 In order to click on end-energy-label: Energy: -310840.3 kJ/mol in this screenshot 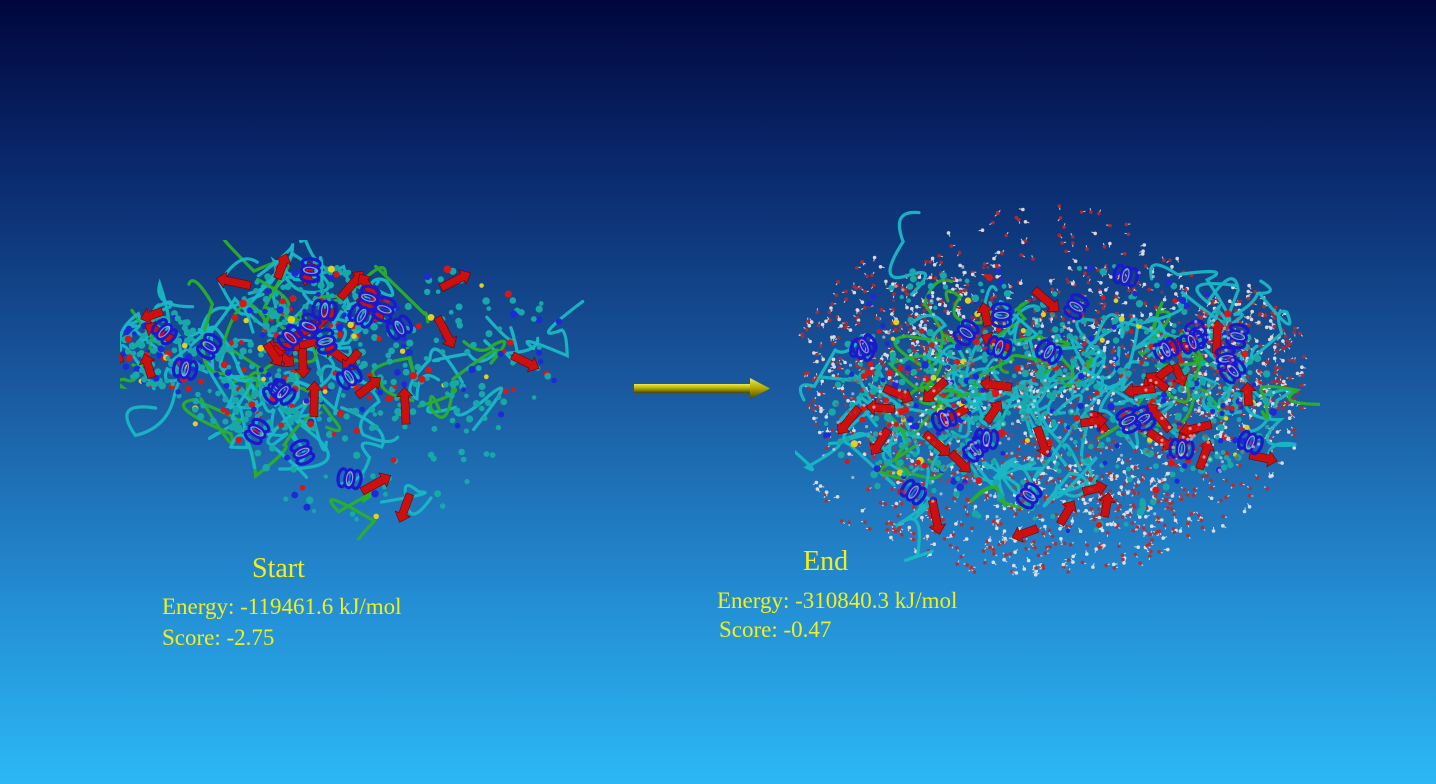, I will do `click(837, 600)`.